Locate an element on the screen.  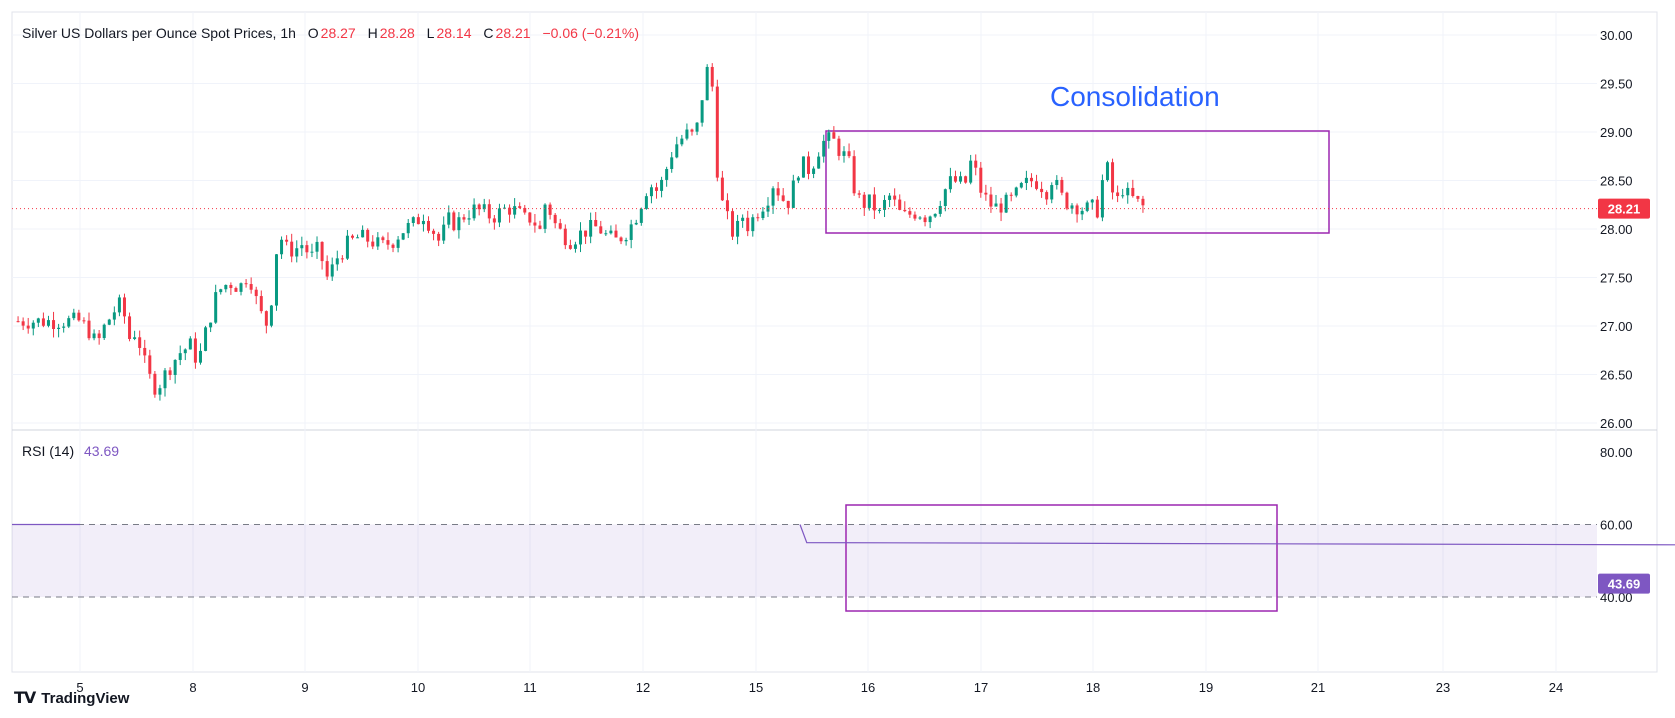
x-tick-label: 9 is located at coordinates (304, 687).